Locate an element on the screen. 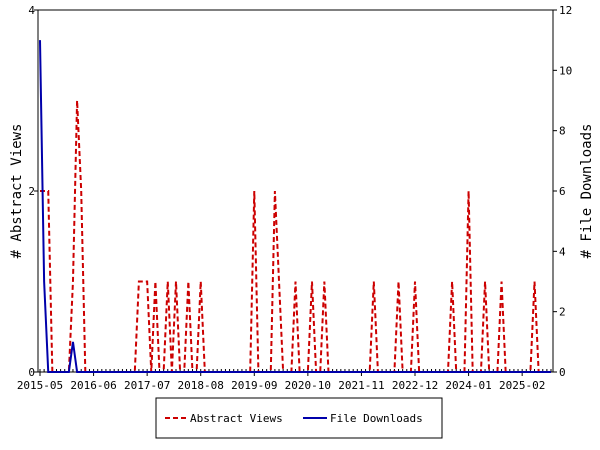 This screenshot has height=450, width=600. legend-box is located at coordinates (299, 418).